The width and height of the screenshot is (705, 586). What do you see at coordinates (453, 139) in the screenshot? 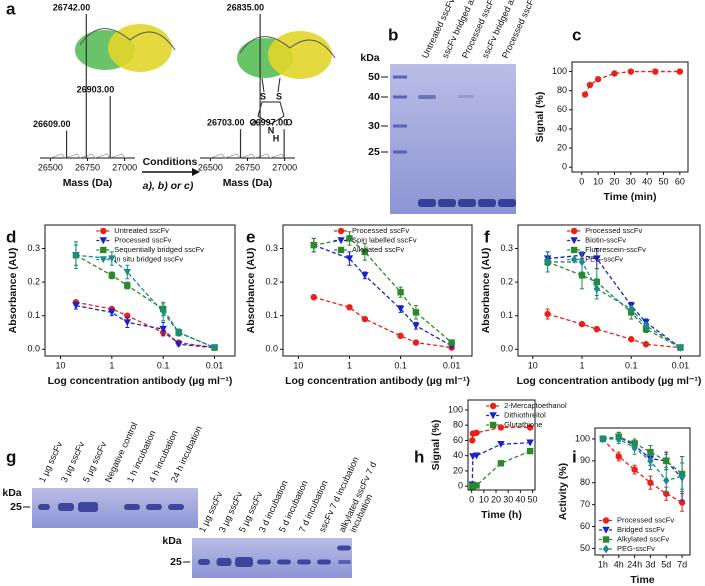
I see `gel` at bounding box center [453, 139].